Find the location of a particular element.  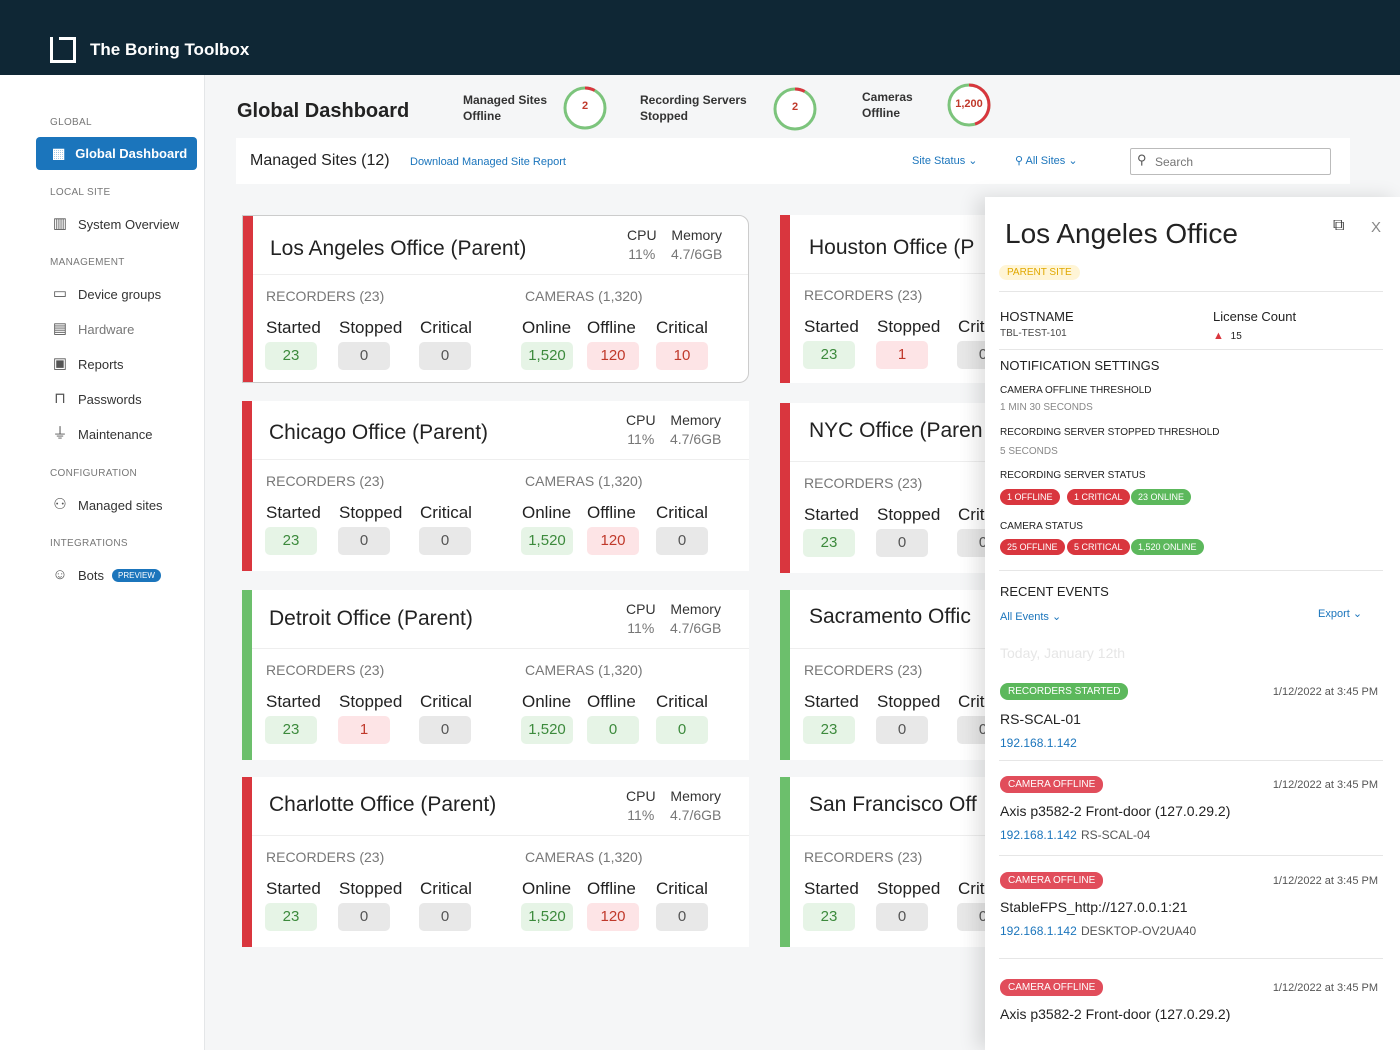

sidebar-item-label: Device groups is located at coordinates (120, 294).